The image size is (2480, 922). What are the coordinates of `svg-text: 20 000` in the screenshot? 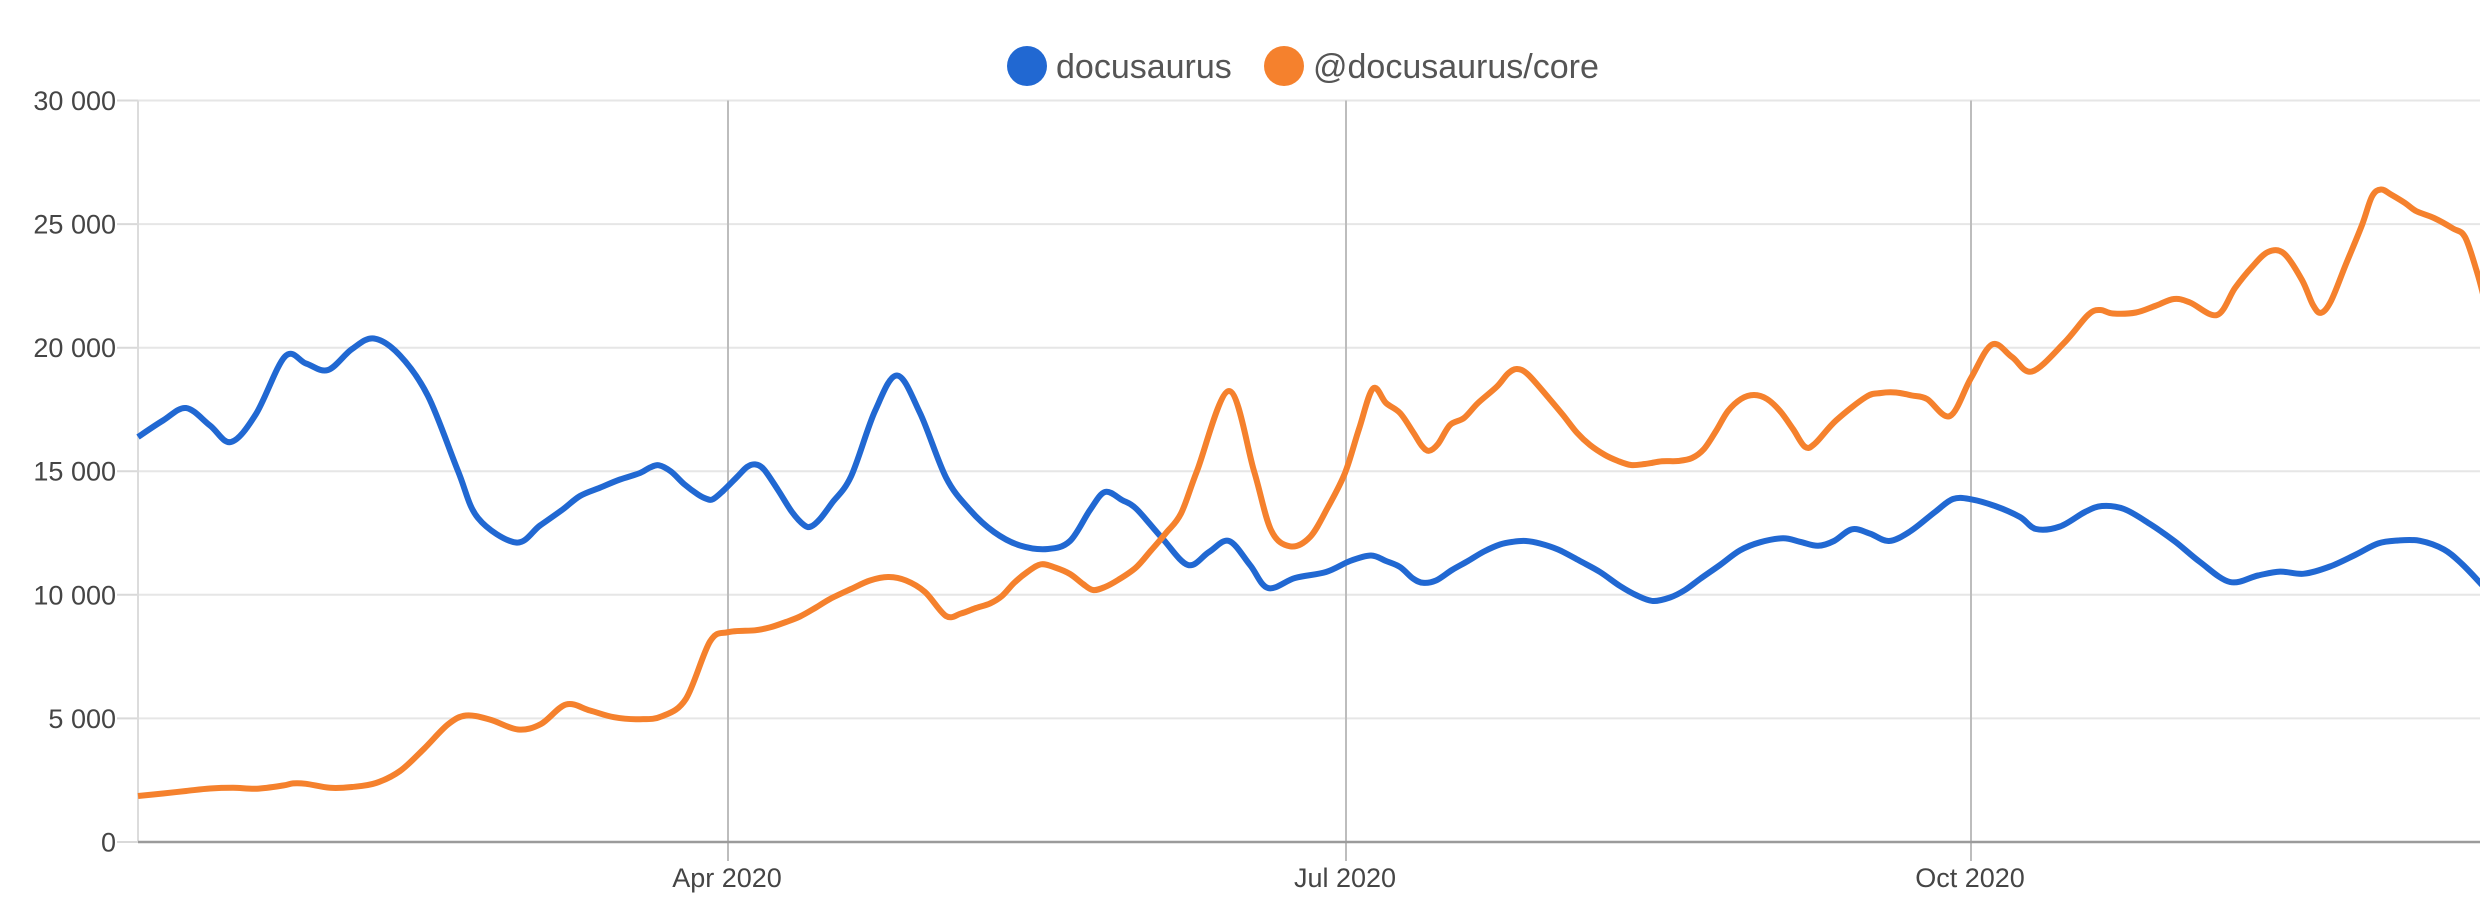 It's located at (74, 348).